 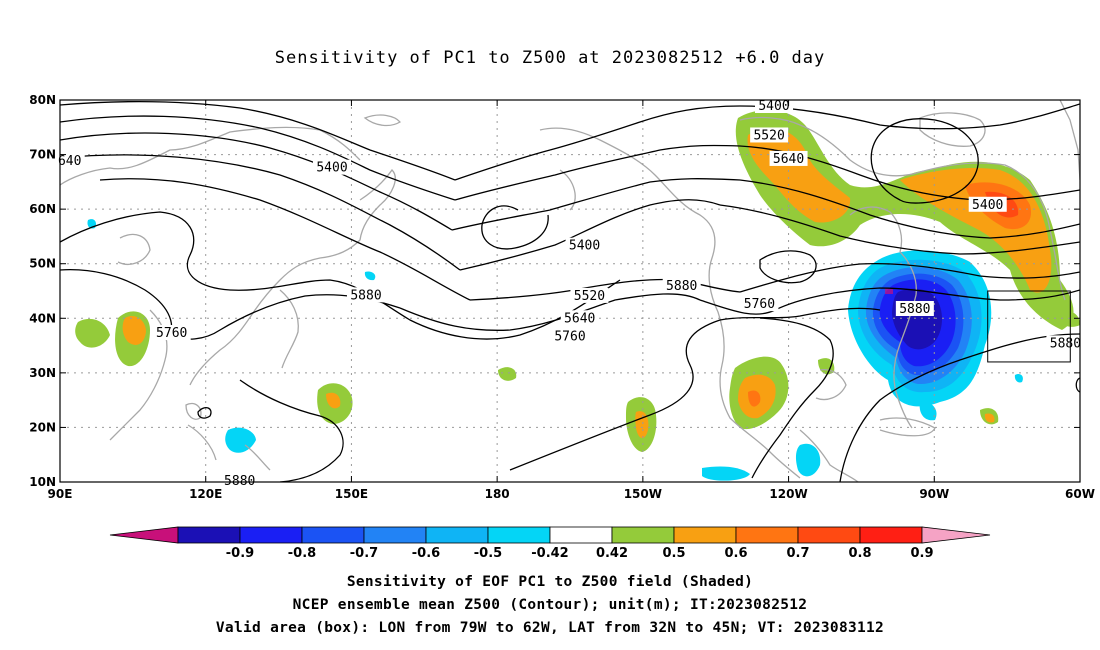 I want to click on colorbar-label: 0.8, so click(x=859, y=553).